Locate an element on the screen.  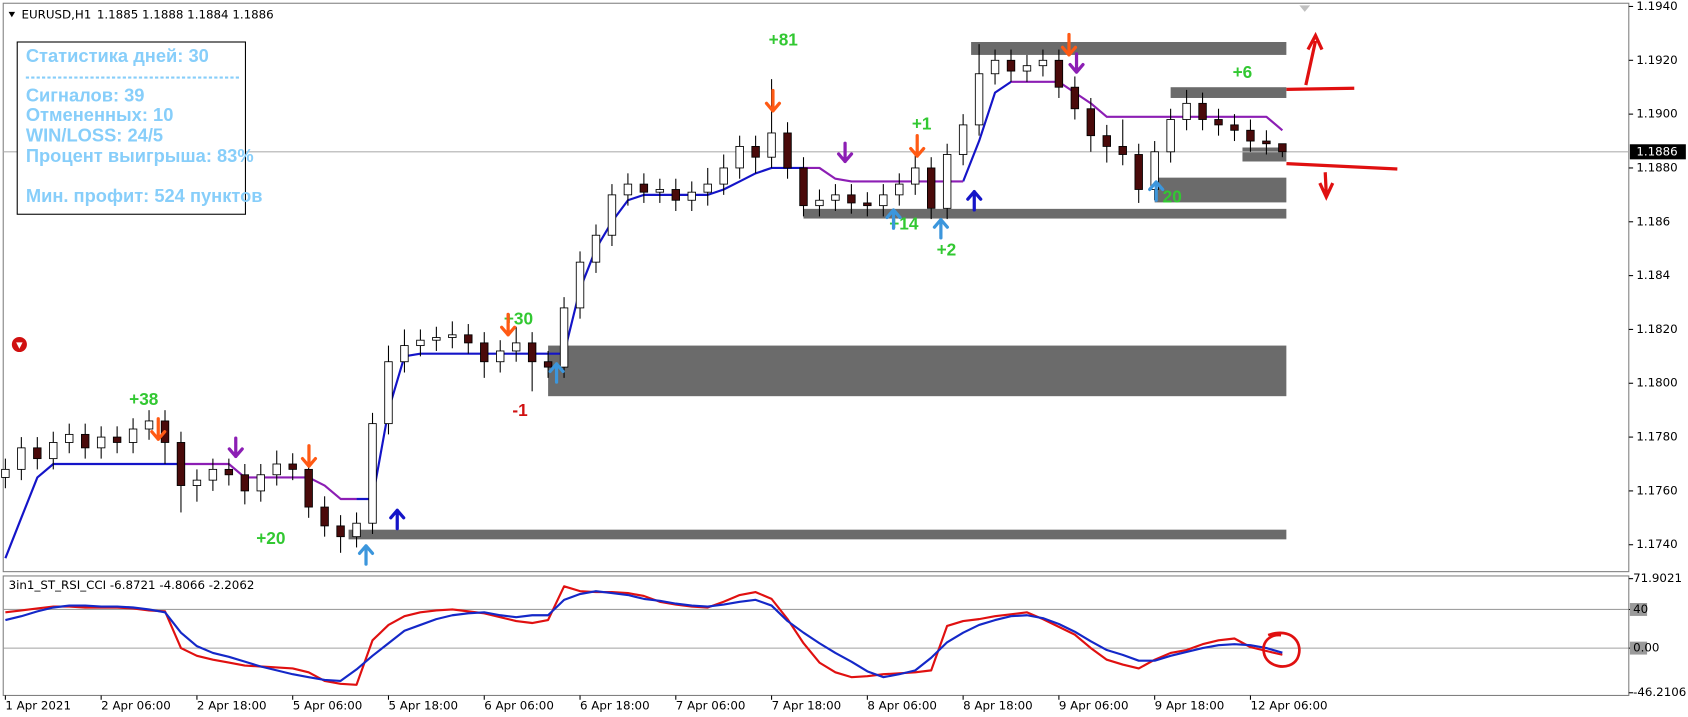
y-tick-label: 1.1880 is located at coordinates (1656, 167).